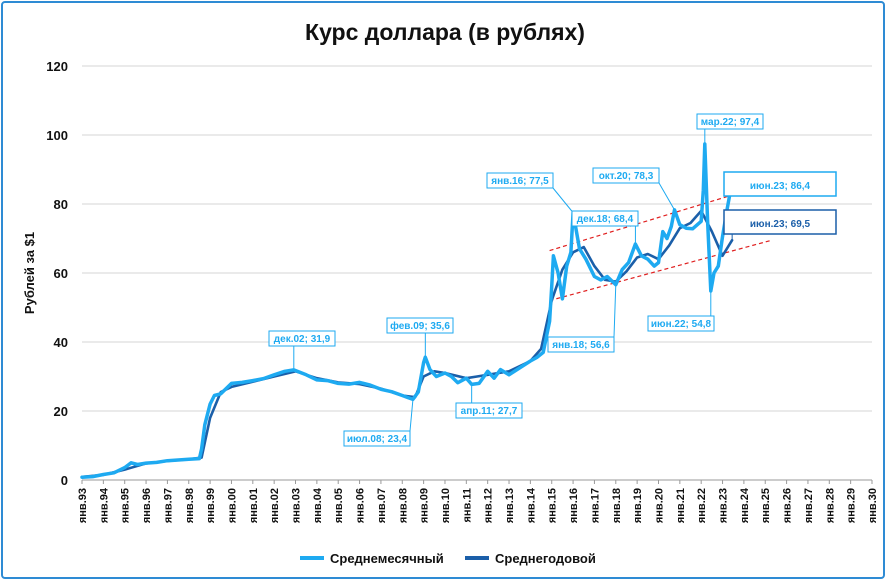 This screenshot has width=890, height=584. I want to click on x-tick-label: янв.93, so click(83, 505).